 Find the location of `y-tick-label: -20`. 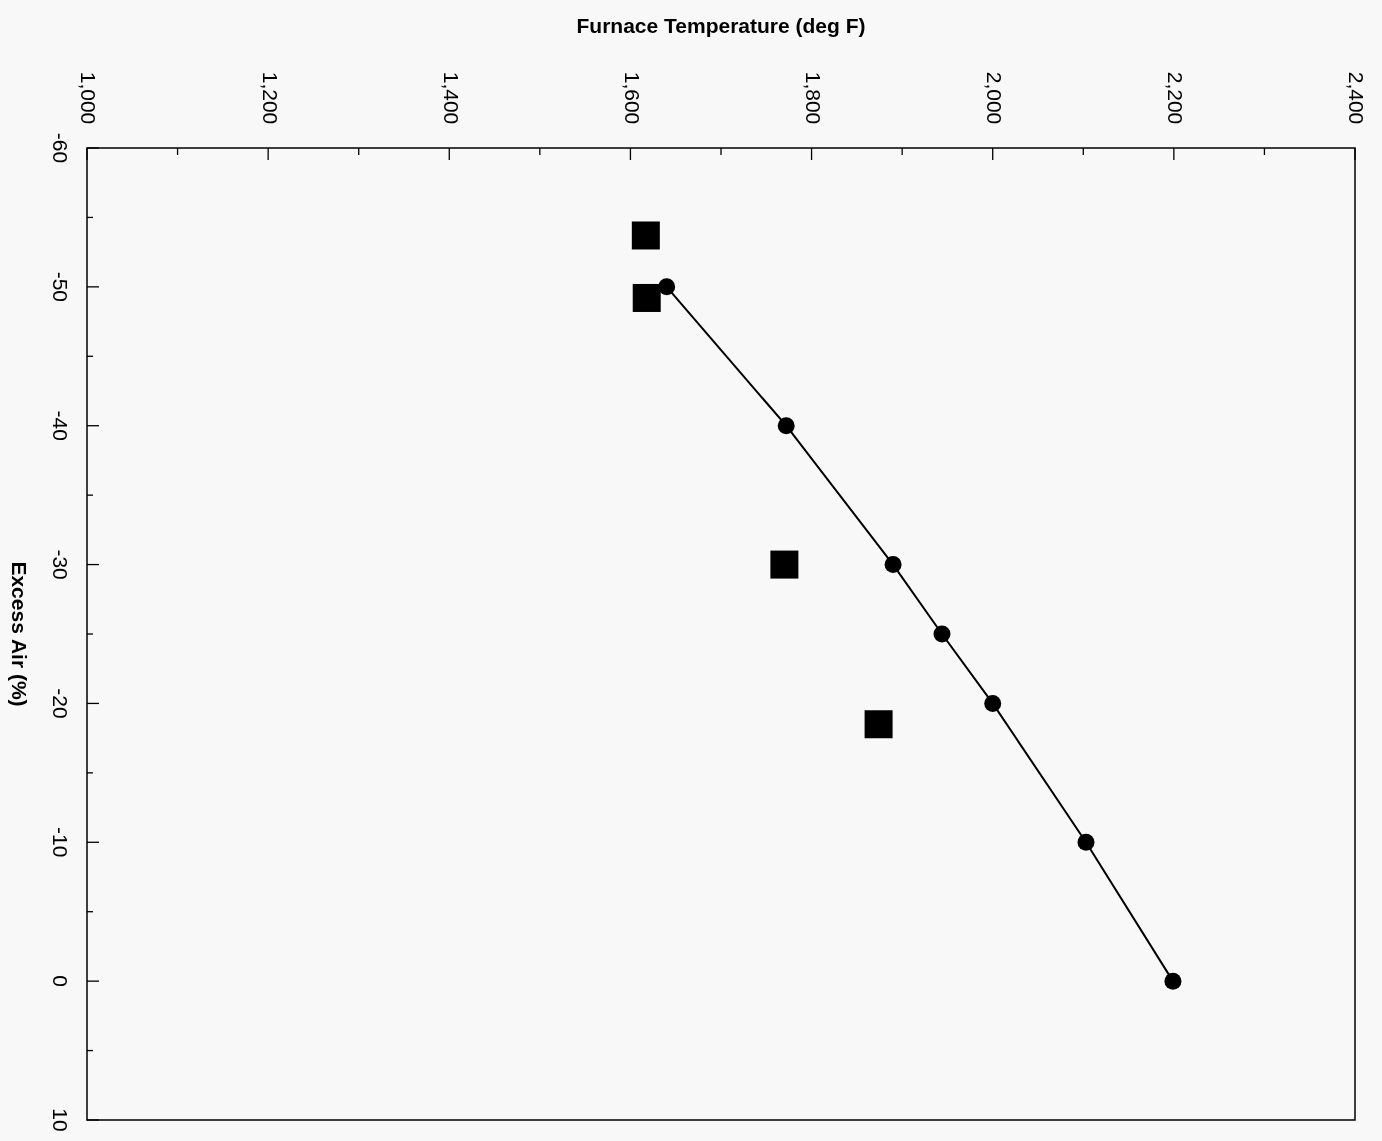

y-tick-label: -20 is located at coordinates (61, 703).